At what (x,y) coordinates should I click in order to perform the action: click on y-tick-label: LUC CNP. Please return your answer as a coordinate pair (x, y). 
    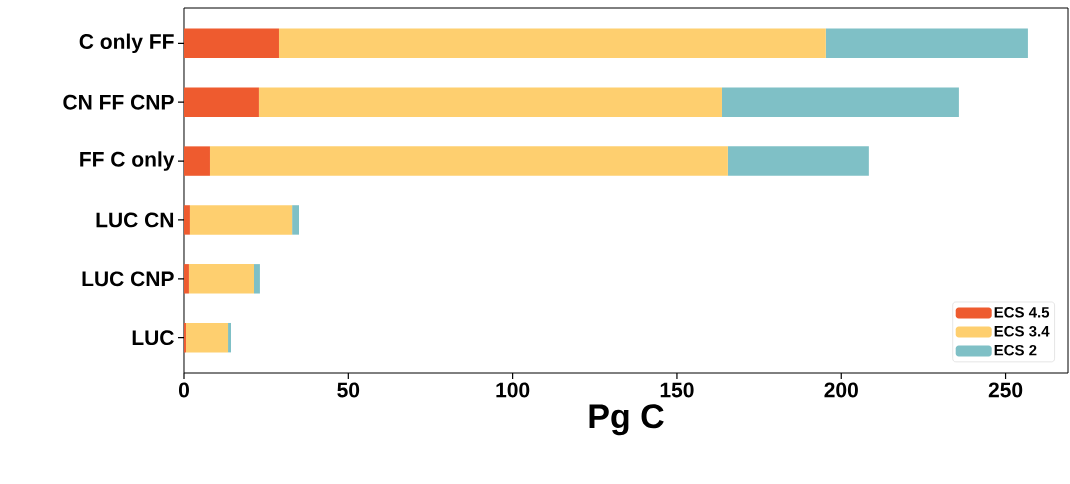
    Looking at the image, I should click on (128, 279).